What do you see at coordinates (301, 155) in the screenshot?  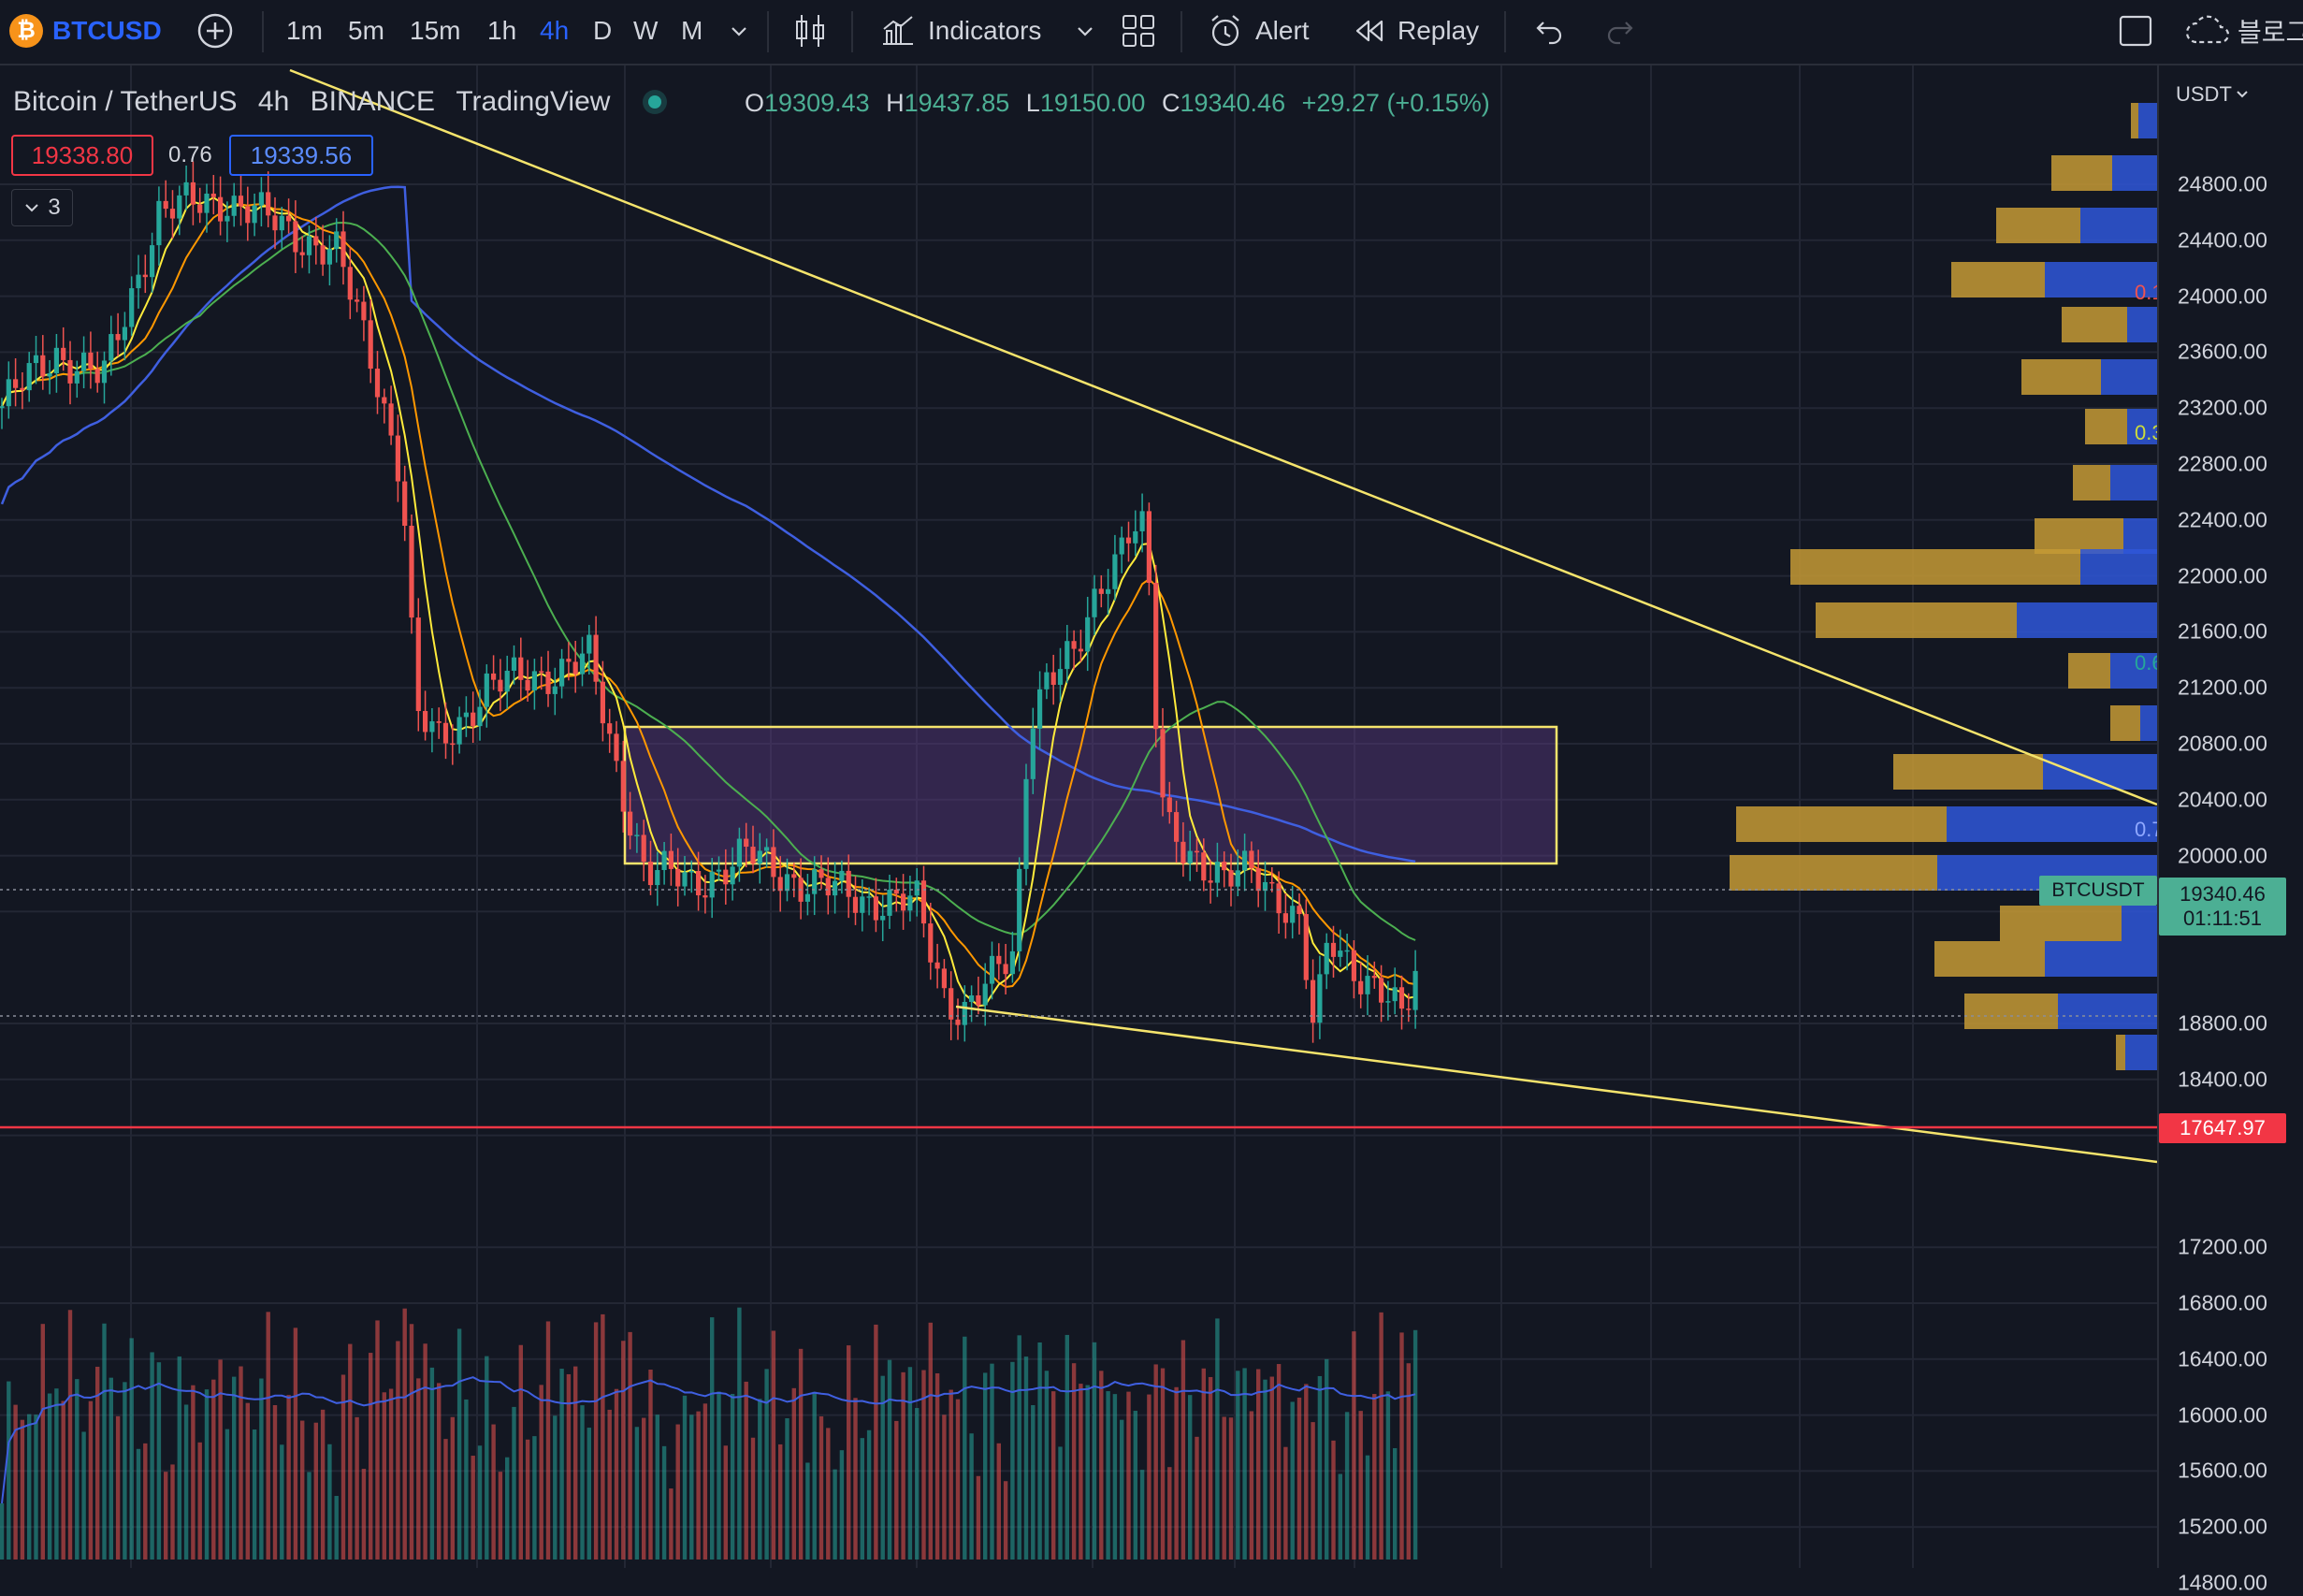 I see `buy-price-button: 19339.56` at bounding box center [301, 155].